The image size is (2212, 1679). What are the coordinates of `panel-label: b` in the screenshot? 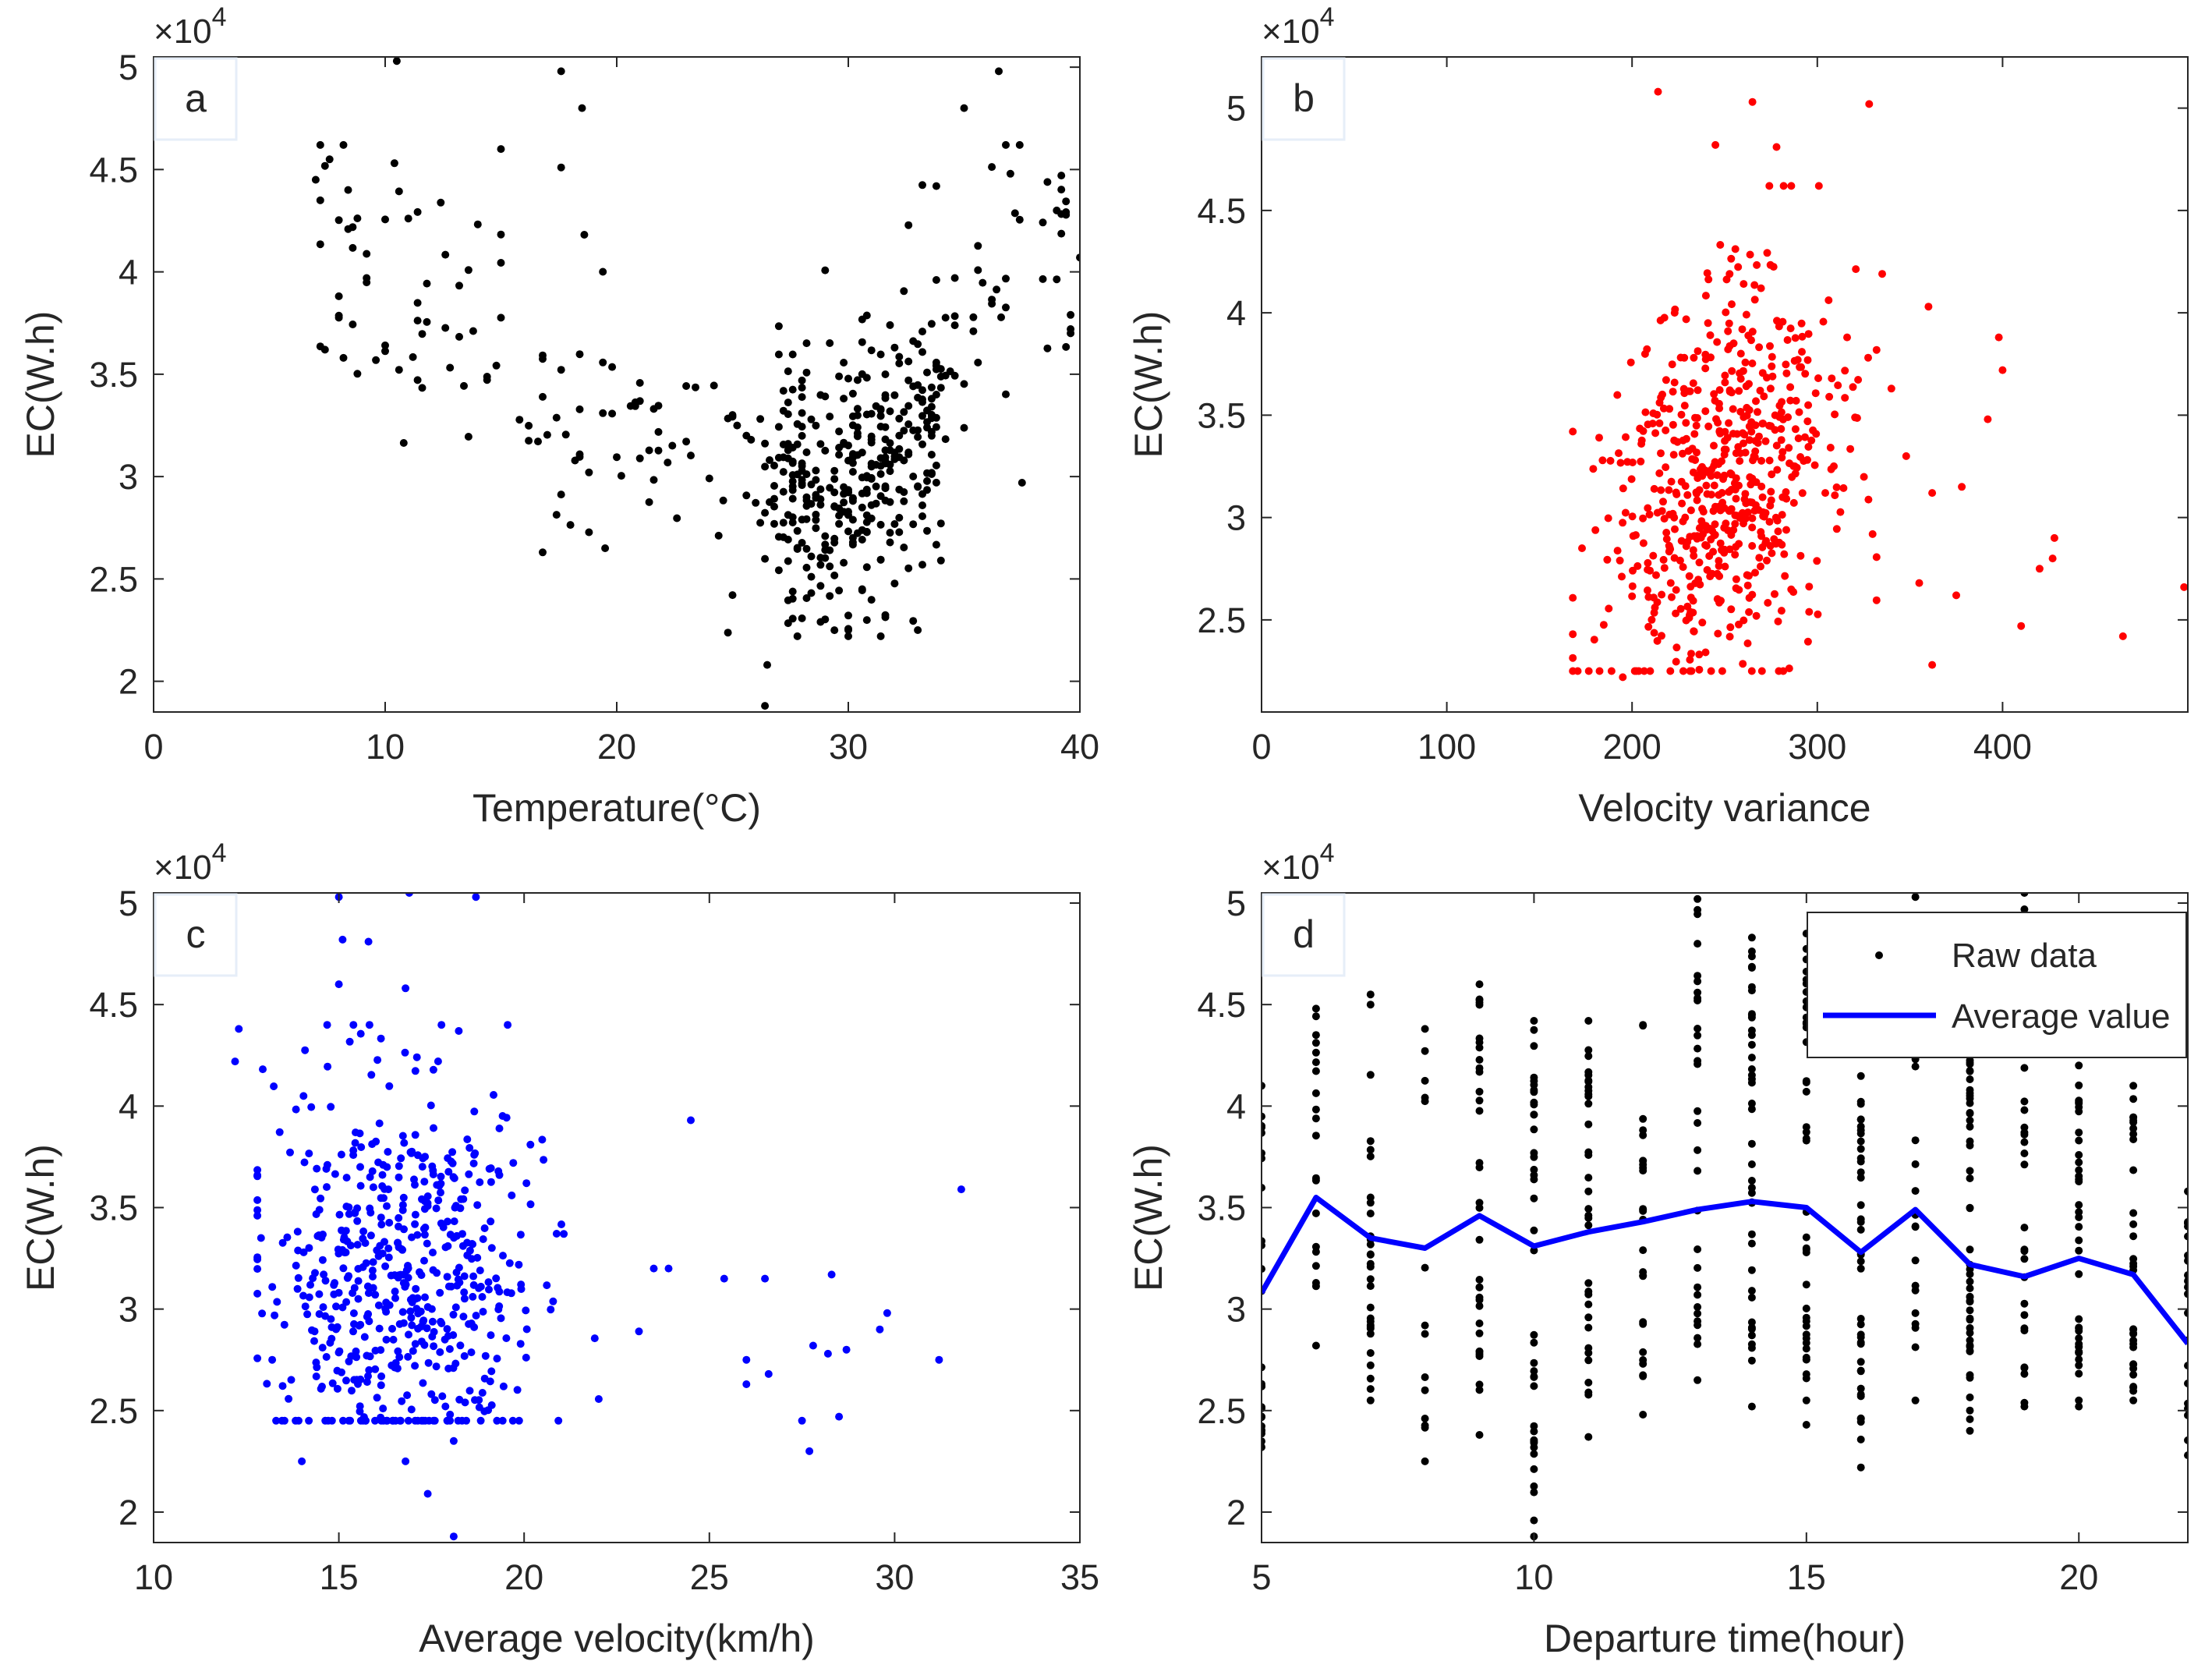 It's located at (1304, 98).